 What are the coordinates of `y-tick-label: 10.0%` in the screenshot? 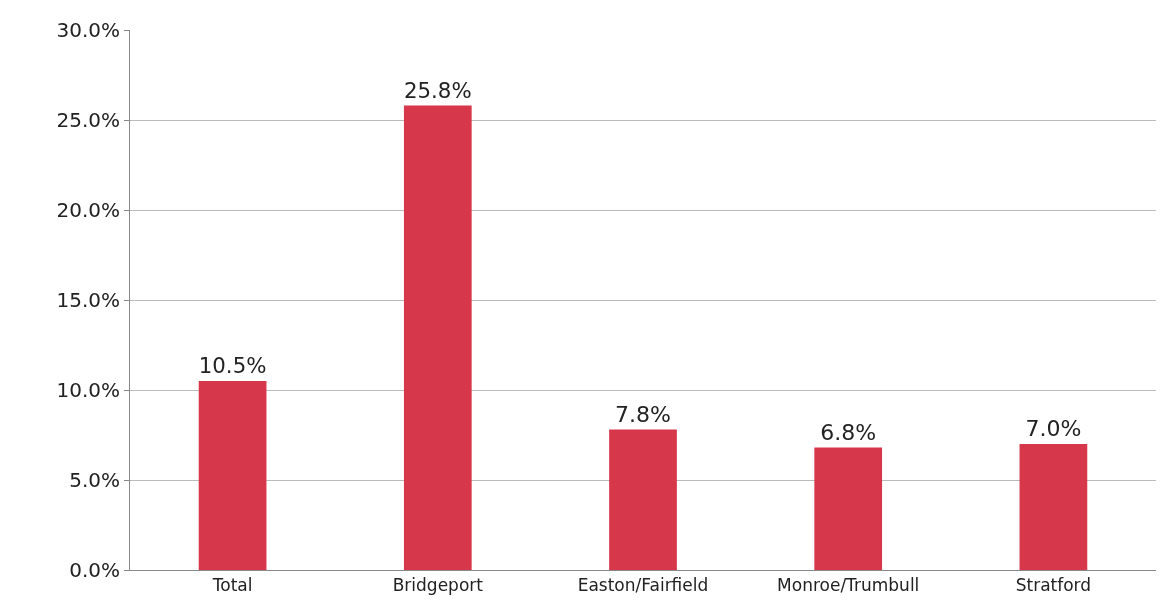 It's located at (88, 390).